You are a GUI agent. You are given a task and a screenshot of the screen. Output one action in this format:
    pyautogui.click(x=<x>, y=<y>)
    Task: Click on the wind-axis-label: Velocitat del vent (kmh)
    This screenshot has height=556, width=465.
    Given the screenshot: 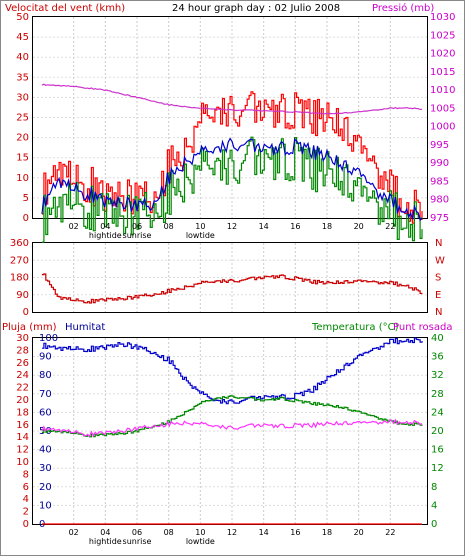 What is the action you would take?
    pyautogui.click(x=65, y=8)
    